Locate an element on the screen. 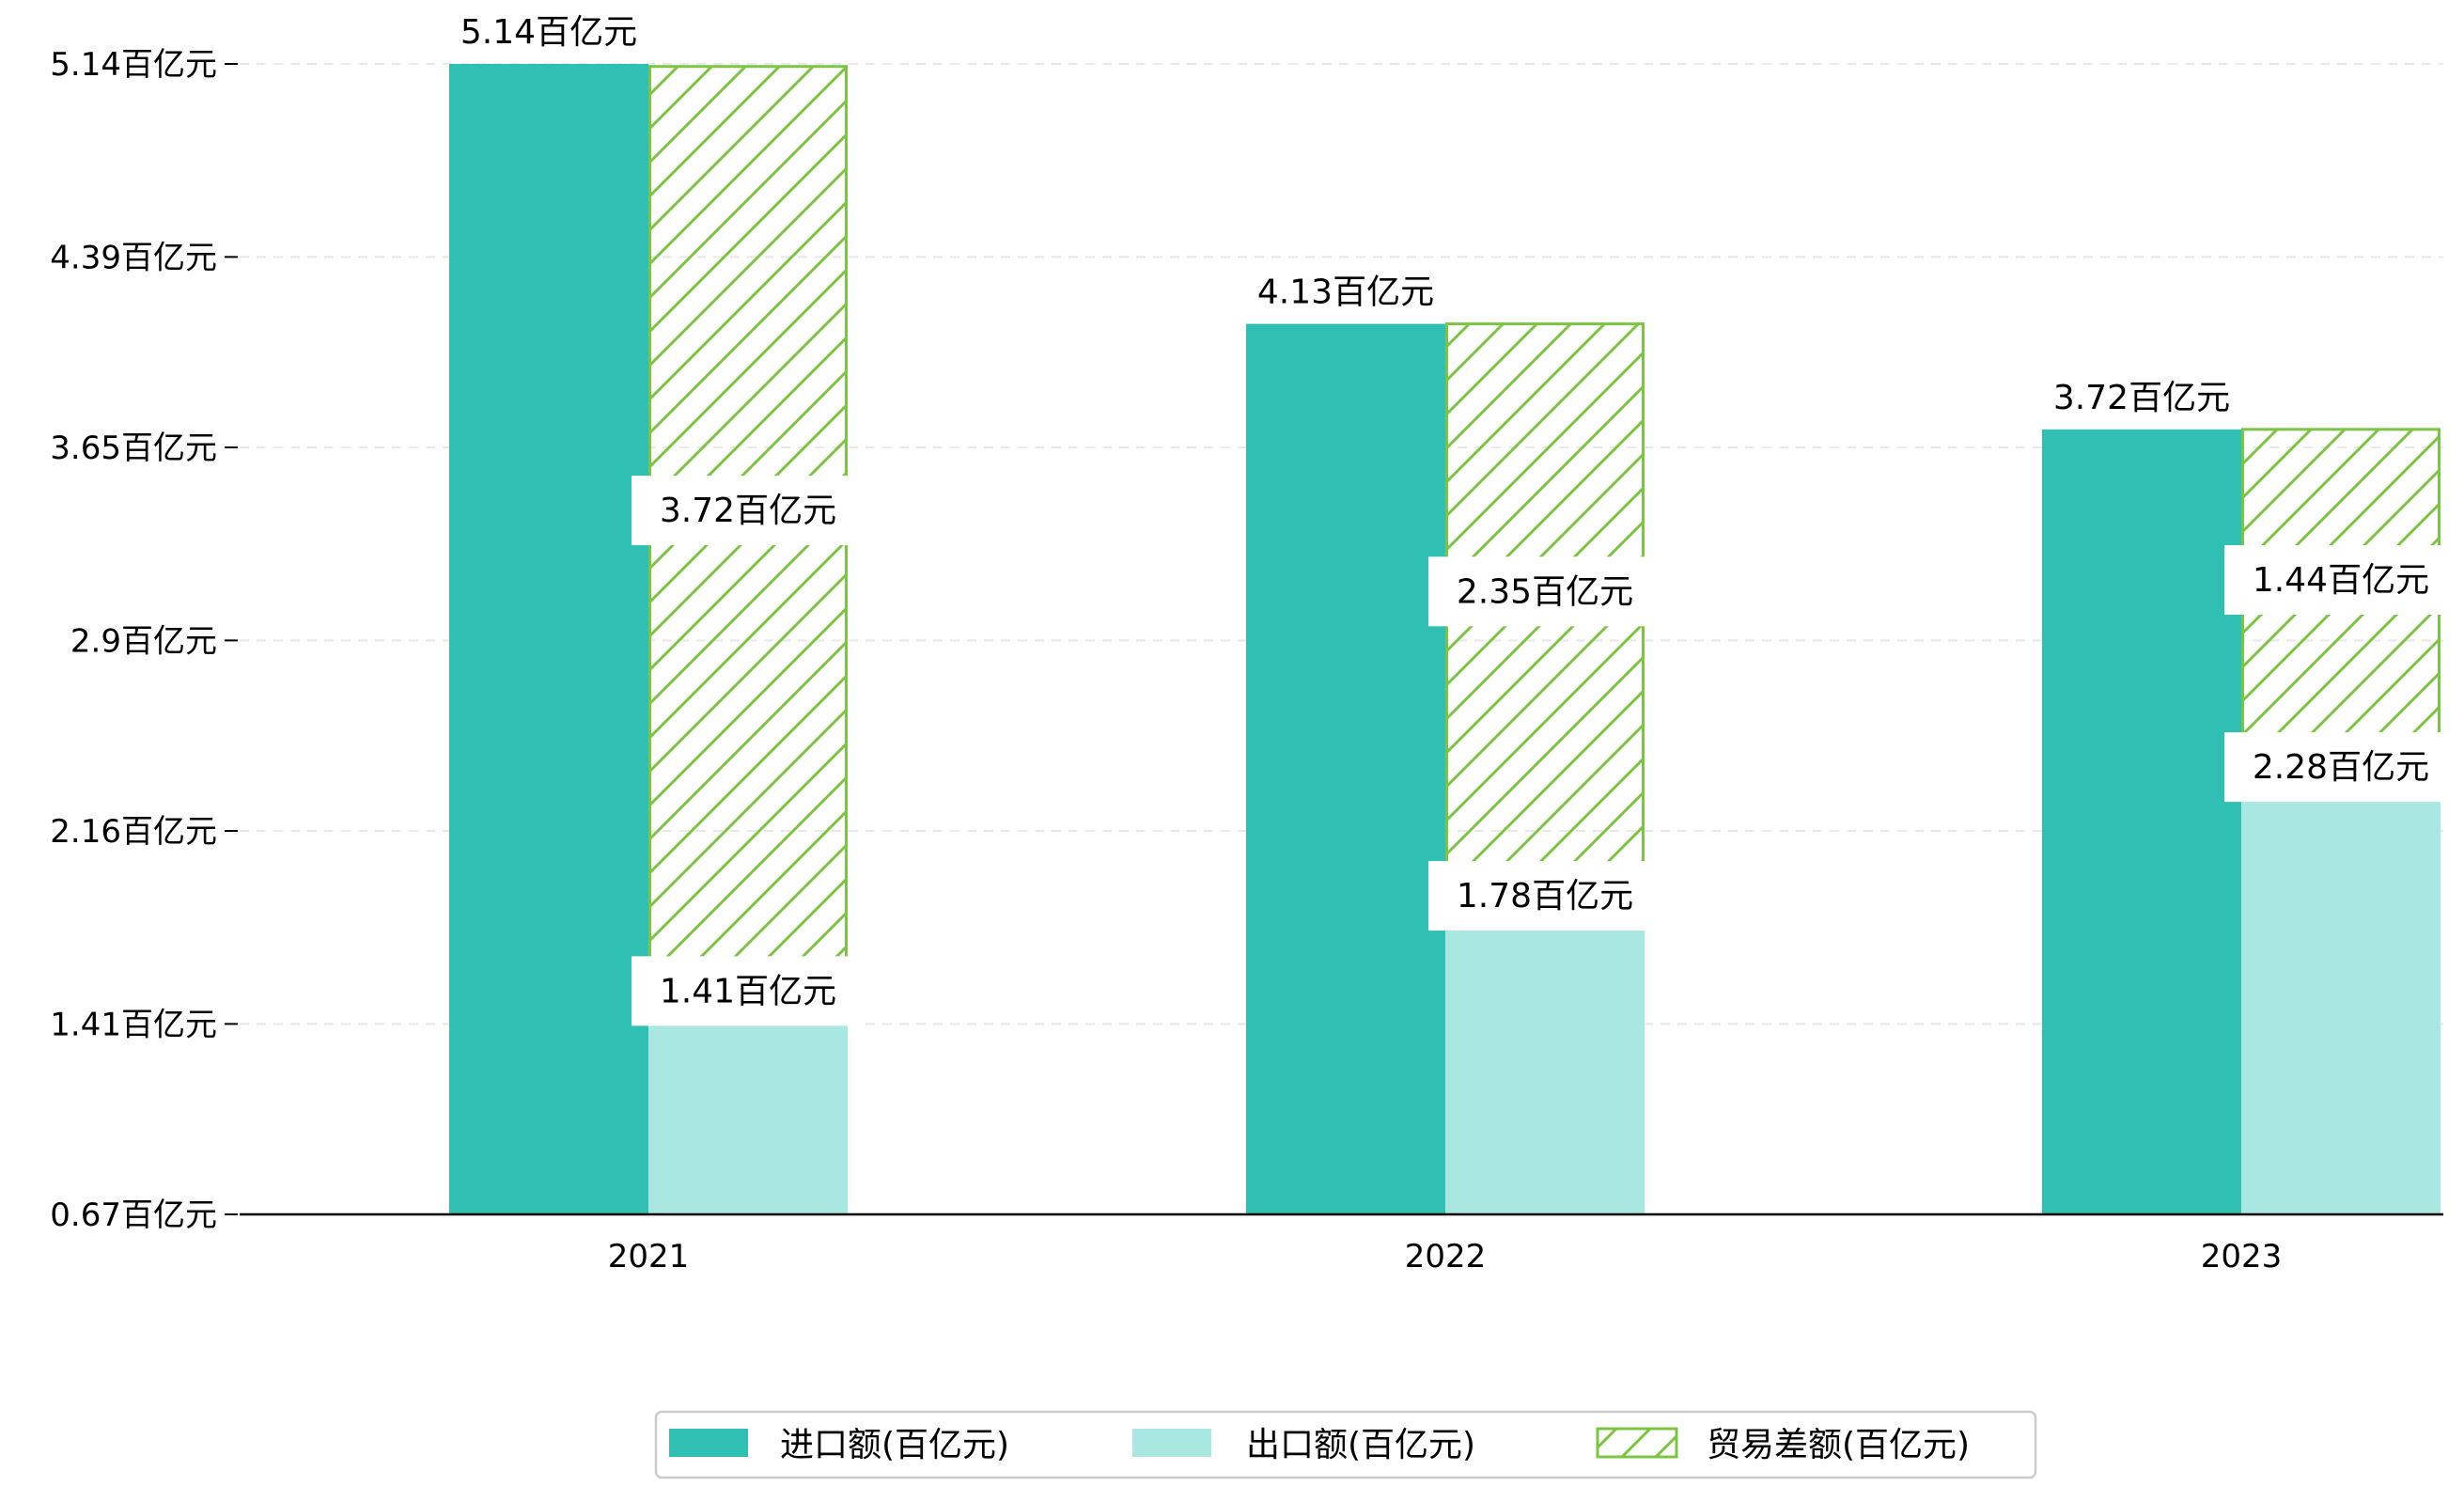  y-tick-label: 5.14百亿元 is located at coordinates (133, 65).